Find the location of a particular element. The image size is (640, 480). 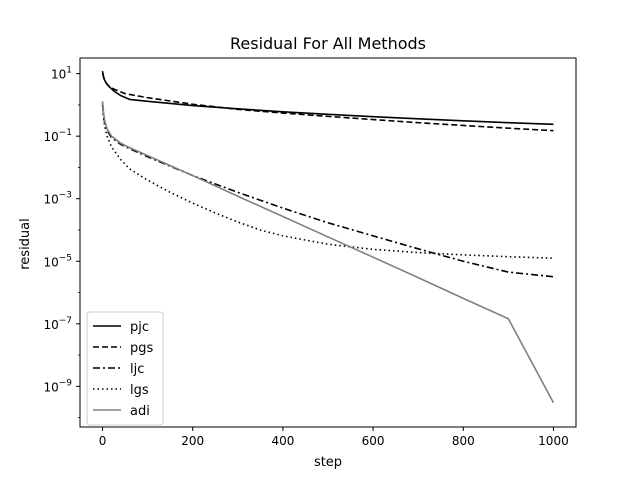

y-tick-label: 10⁻¹ is located at coordinates (57, 136).